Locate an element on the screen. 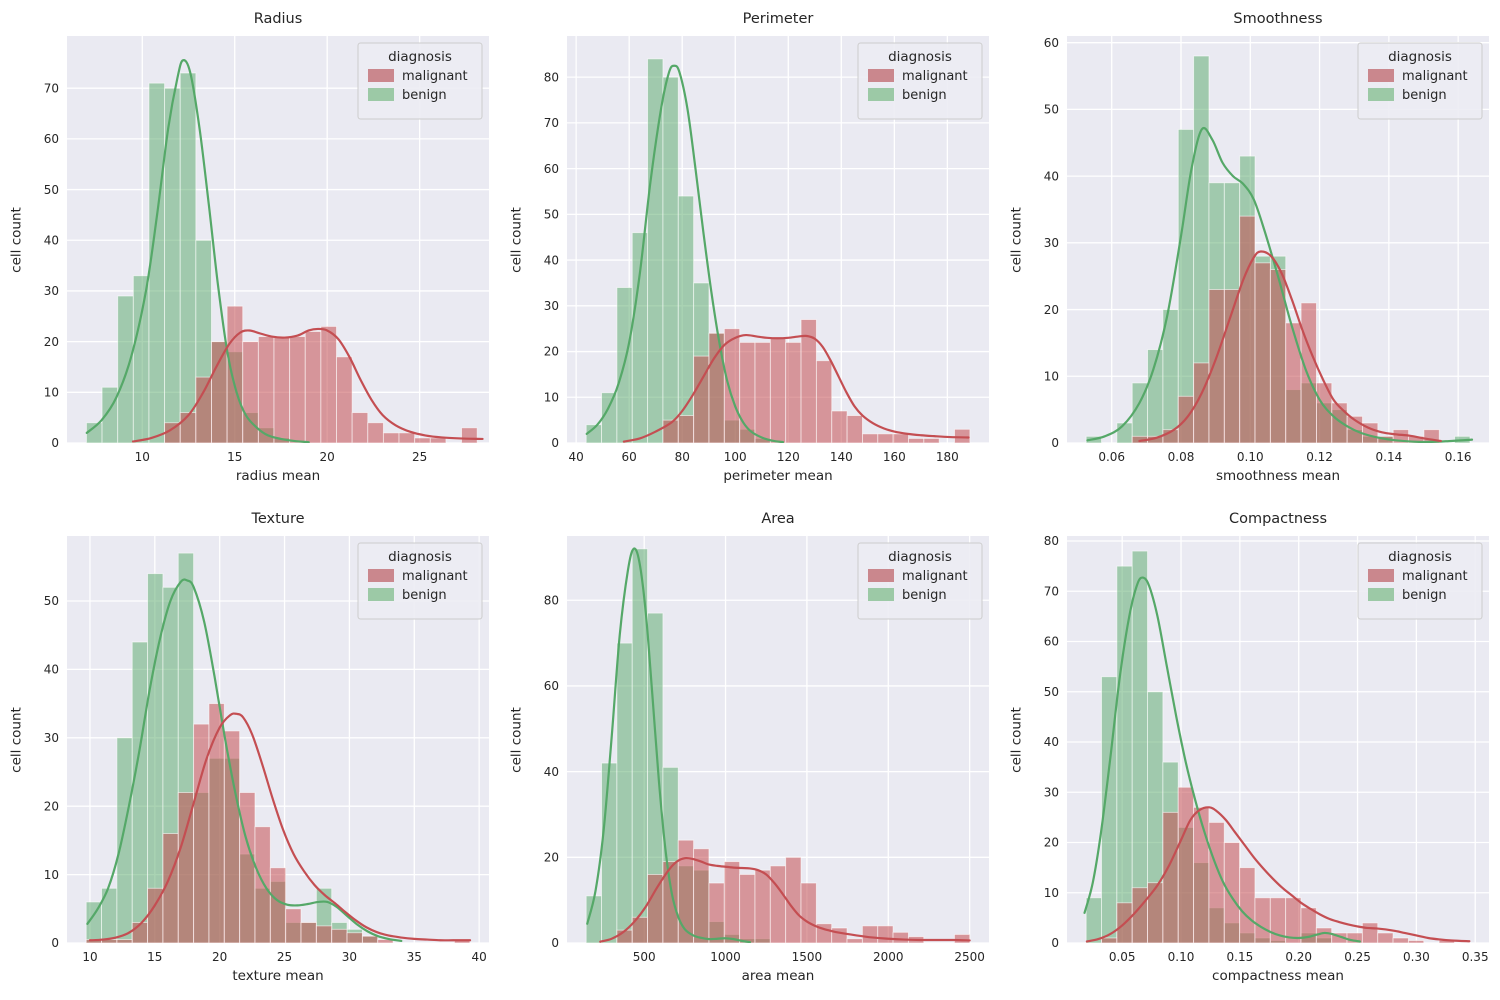 The image size is (1500, 1000). x-tick-label: 140 is located at coordinates (841, 457).